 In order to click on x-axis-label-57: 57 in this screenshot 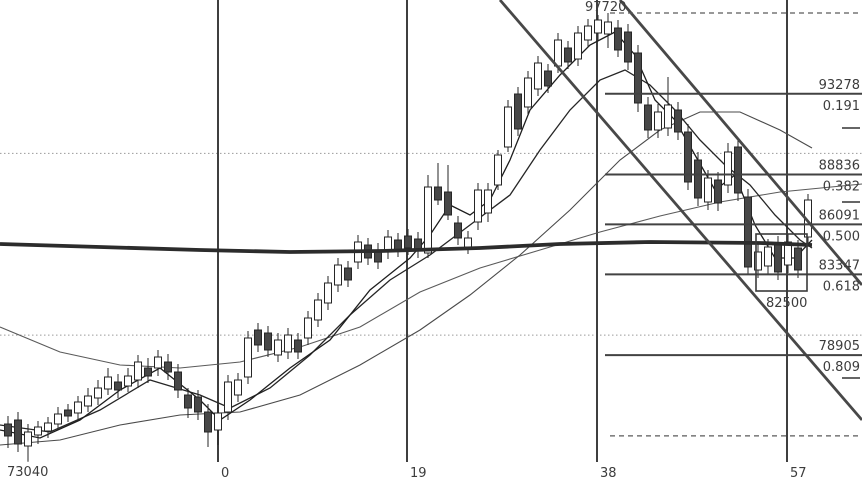, I will do `click(798, 473)`.